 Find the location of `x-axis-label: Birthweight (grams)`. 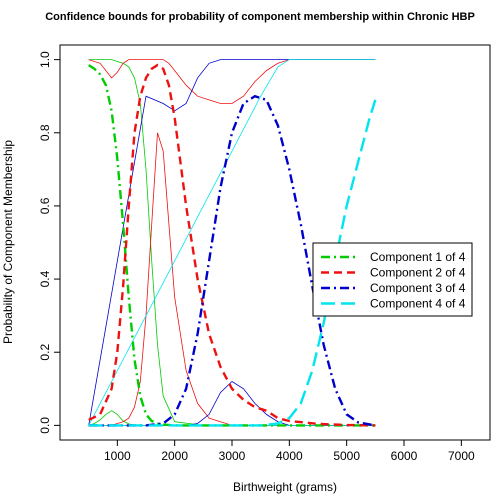

x-axis-label: Birthweight (grams) is located at coordinates (285, 487).